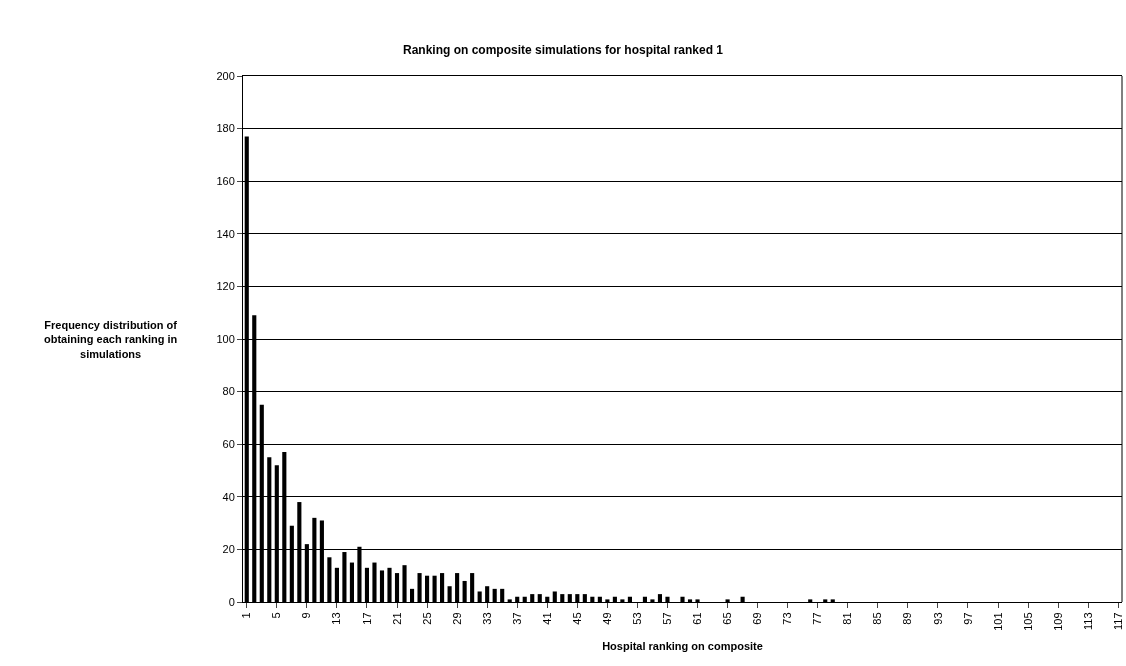 The image size is (1126, 666). What do you see at coordinates (225, 338) in the screenshot?
I see `y-tick-label: 100` at bounding box center [225, 338].